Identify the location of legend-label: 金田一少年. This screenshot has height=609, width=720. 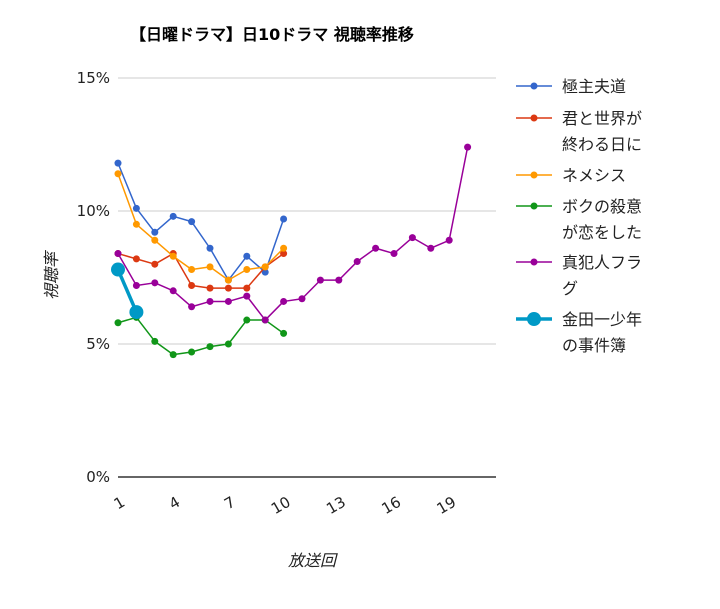
(602, 319).